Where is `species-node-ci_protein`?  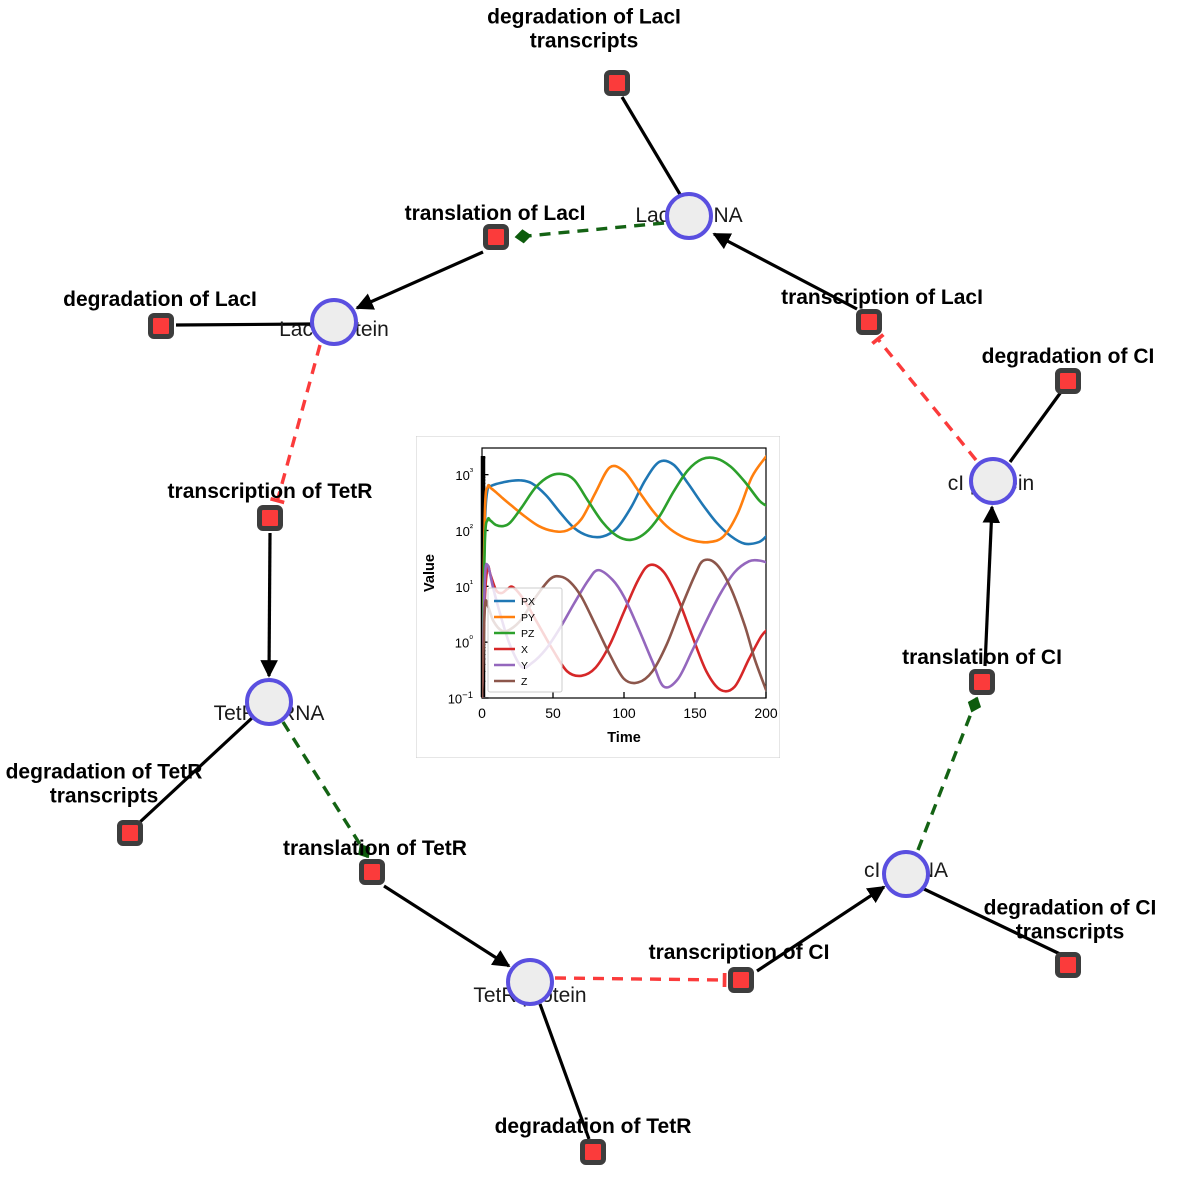
species-node-ci_protein is located at coordinates (993, 481).